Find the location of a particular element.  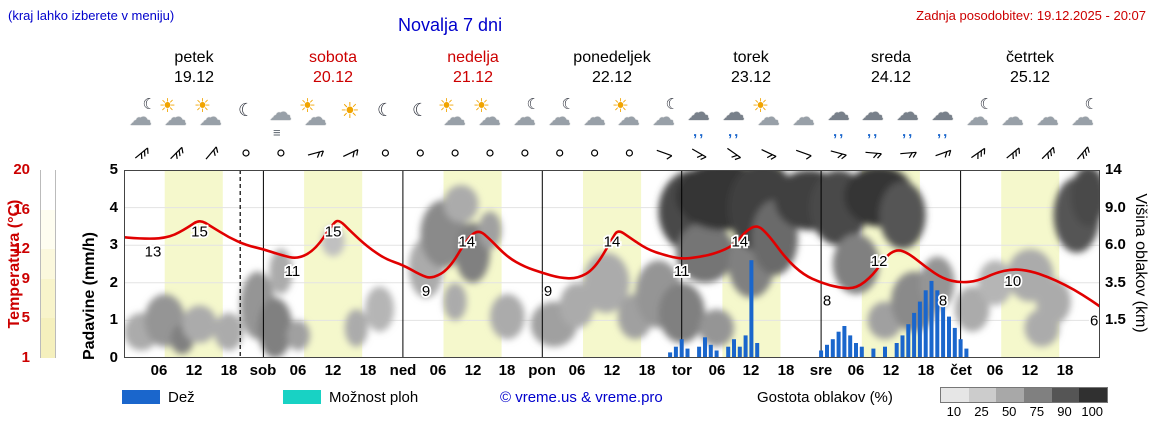

x-tick-čet: čet is located at coordinates (961, 370).